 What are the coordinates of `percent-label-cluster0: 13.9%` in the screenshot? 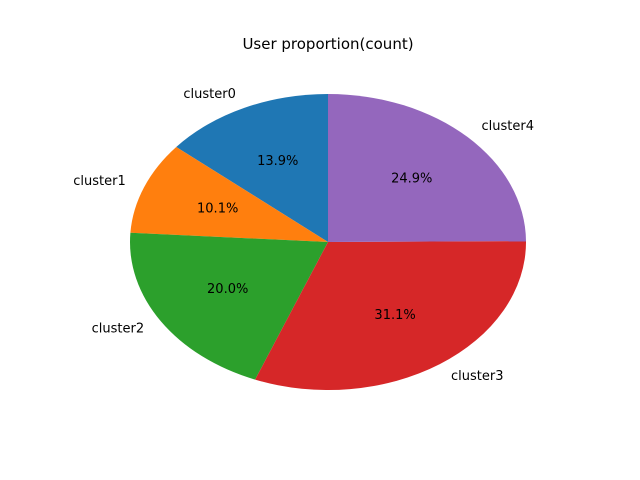 It's located at (277, 161).